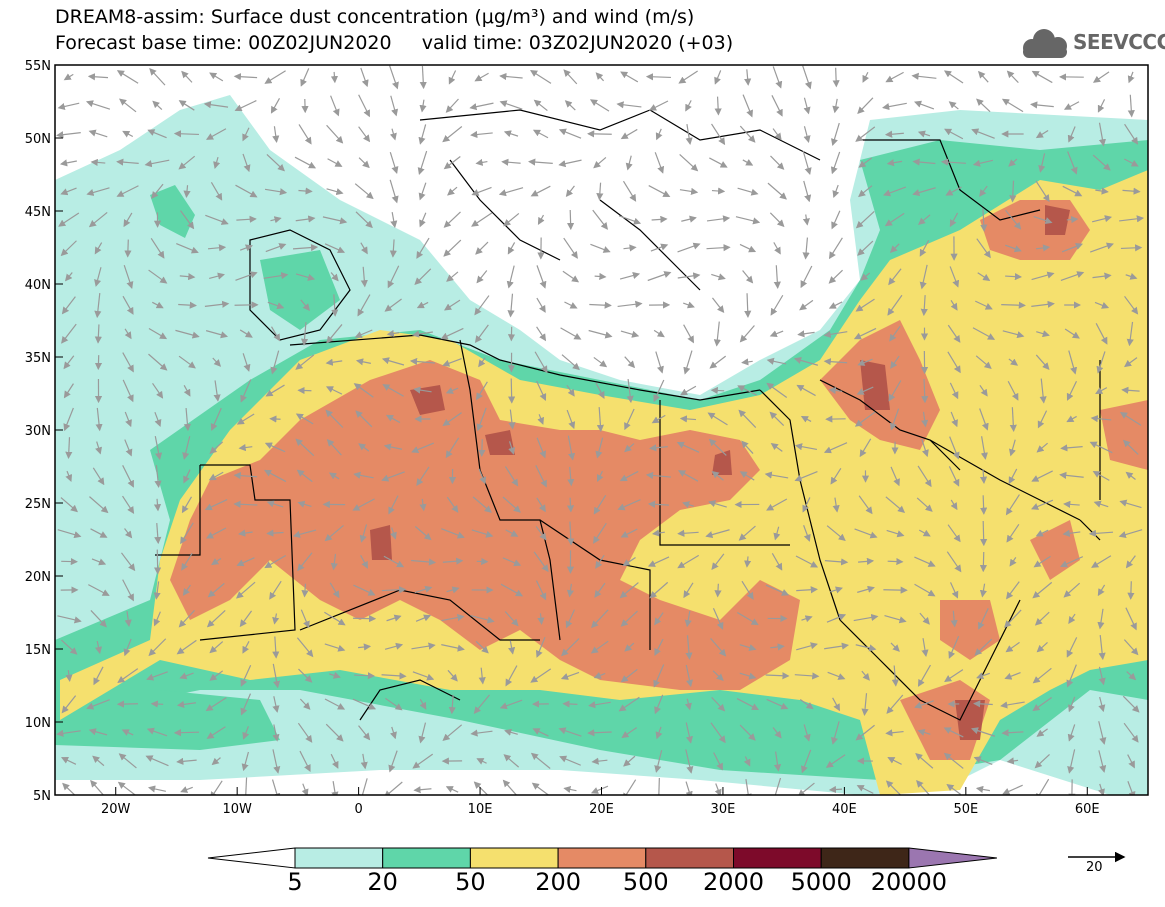  What do you see at coordinates (116, 809) in the screenshot?
I see `lon-tick-label: 20W` at bounding box center [116, 809].